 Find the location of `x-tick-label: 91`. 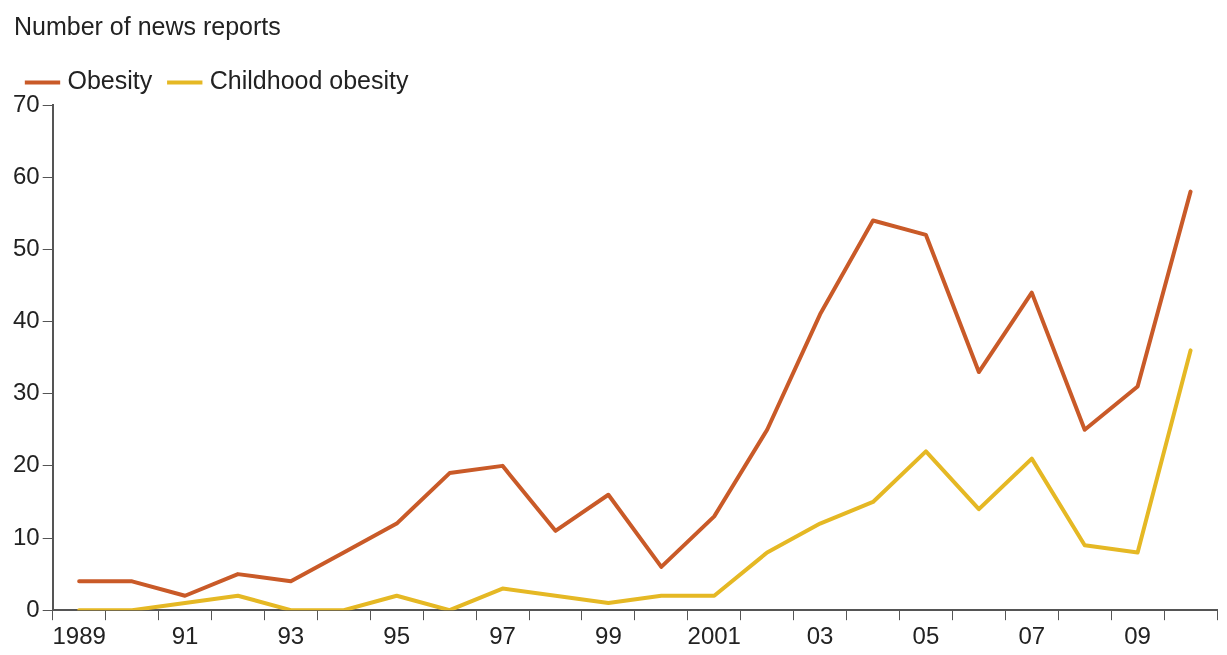

x-tick-label: 91 is located at coordinates (185, 636).